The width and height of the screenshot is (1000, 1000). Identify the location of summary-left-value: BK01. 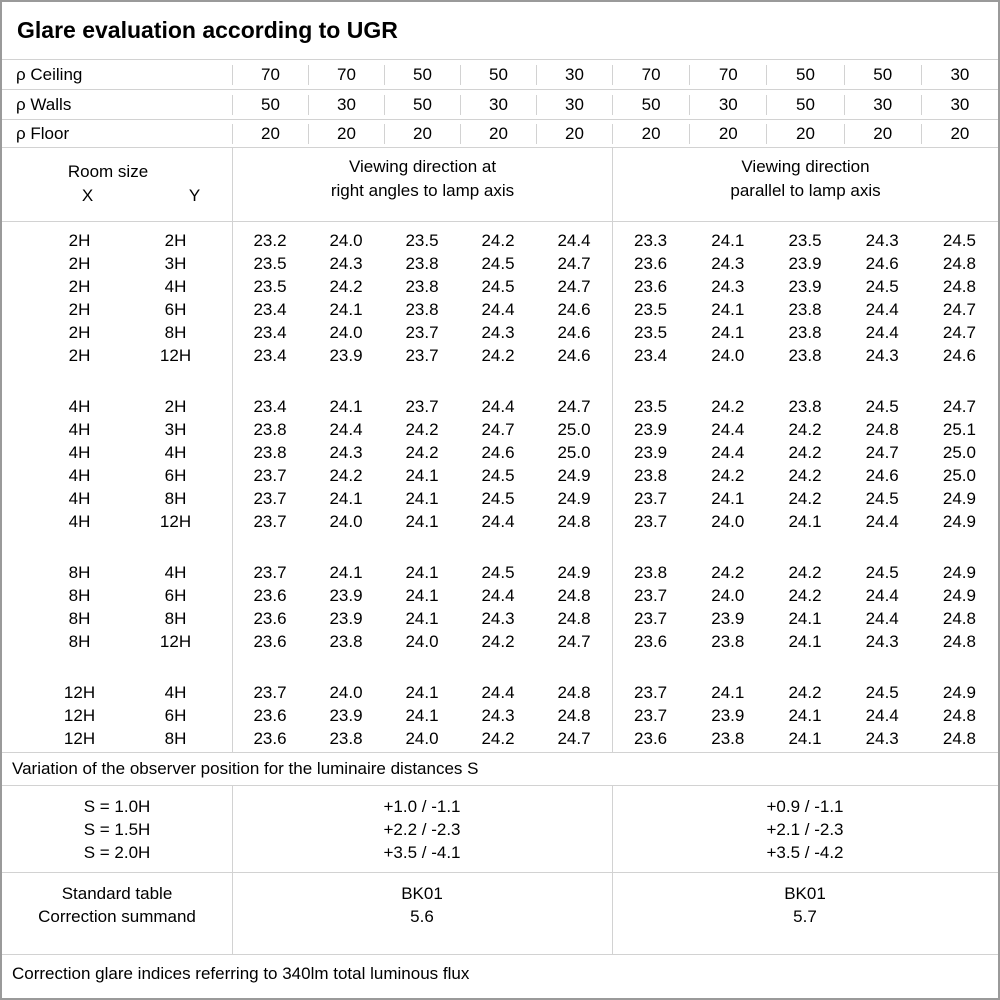
(422, 893).